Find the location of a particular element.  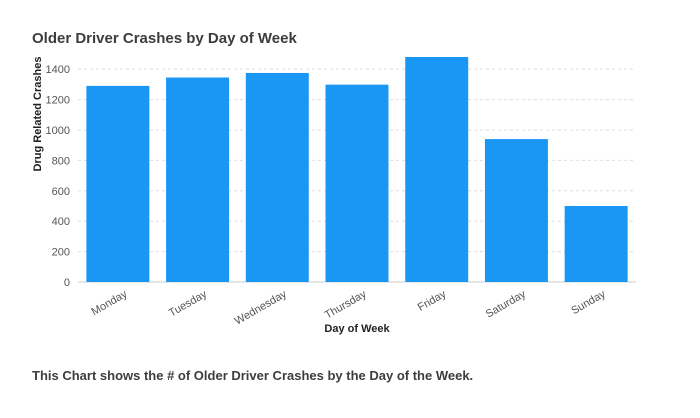

y-tick-label: 1000 is located at coordinates (58, 131).